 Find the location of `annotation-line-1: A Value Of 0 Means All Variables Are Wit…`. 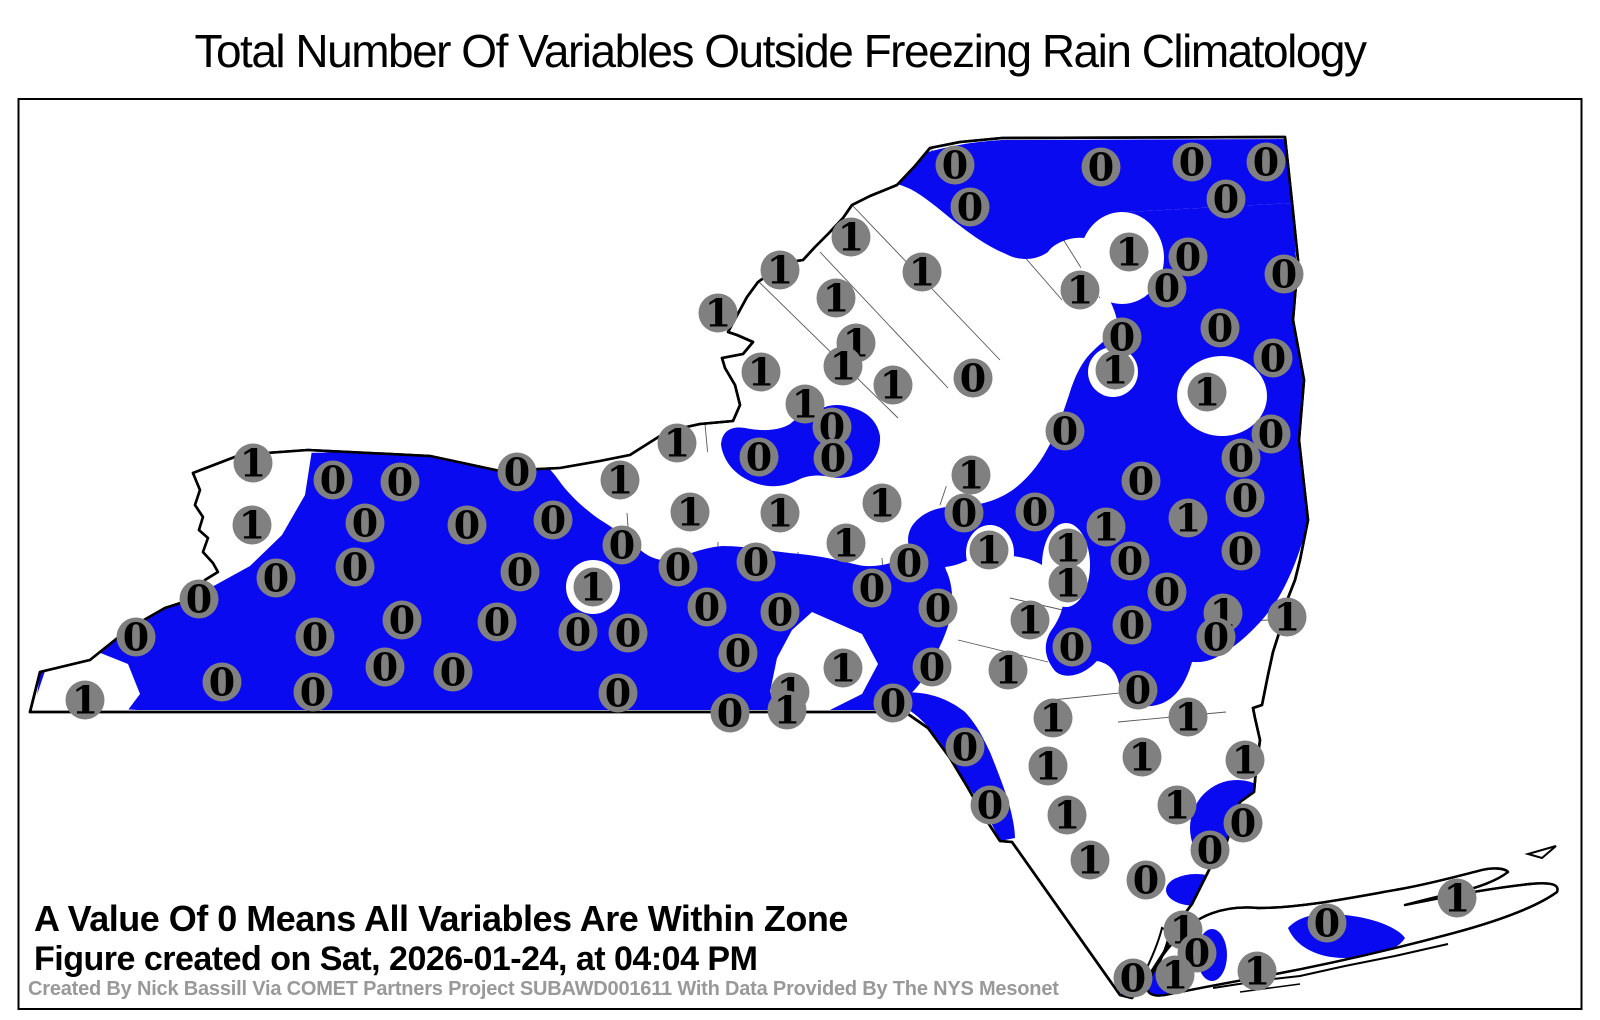

annotation-line-1: A Value Of 0 Means All Variables Are Wit… is located at coordinates (441, 918).